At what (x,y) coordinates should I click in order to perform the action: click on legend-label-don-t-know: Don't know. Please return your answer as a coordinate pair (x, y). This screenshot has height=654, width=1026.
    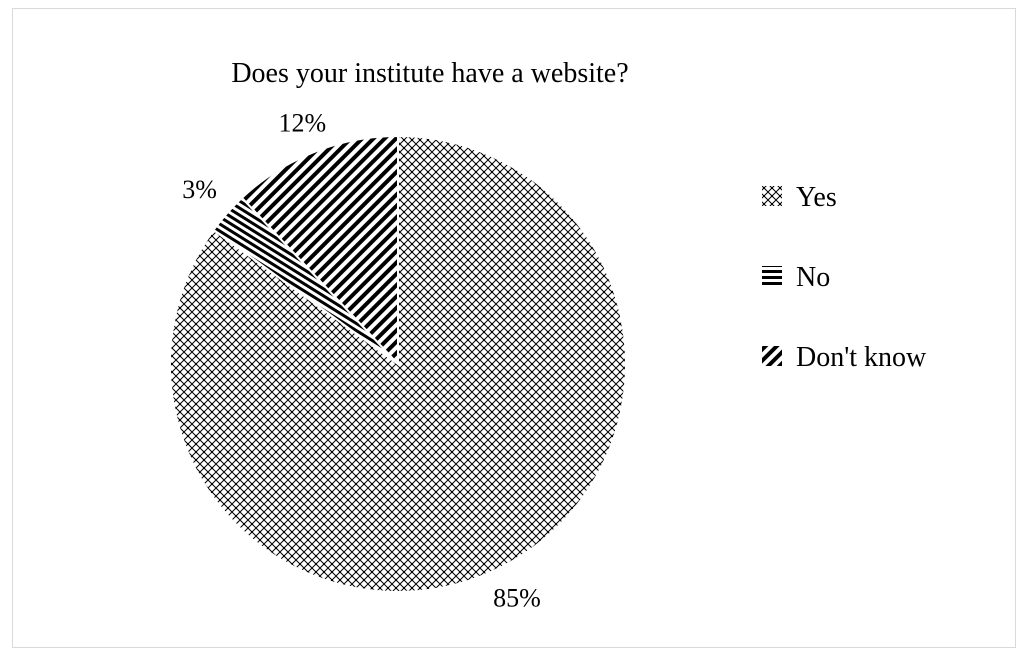
    Looking at the image, I should click on (861, 357).